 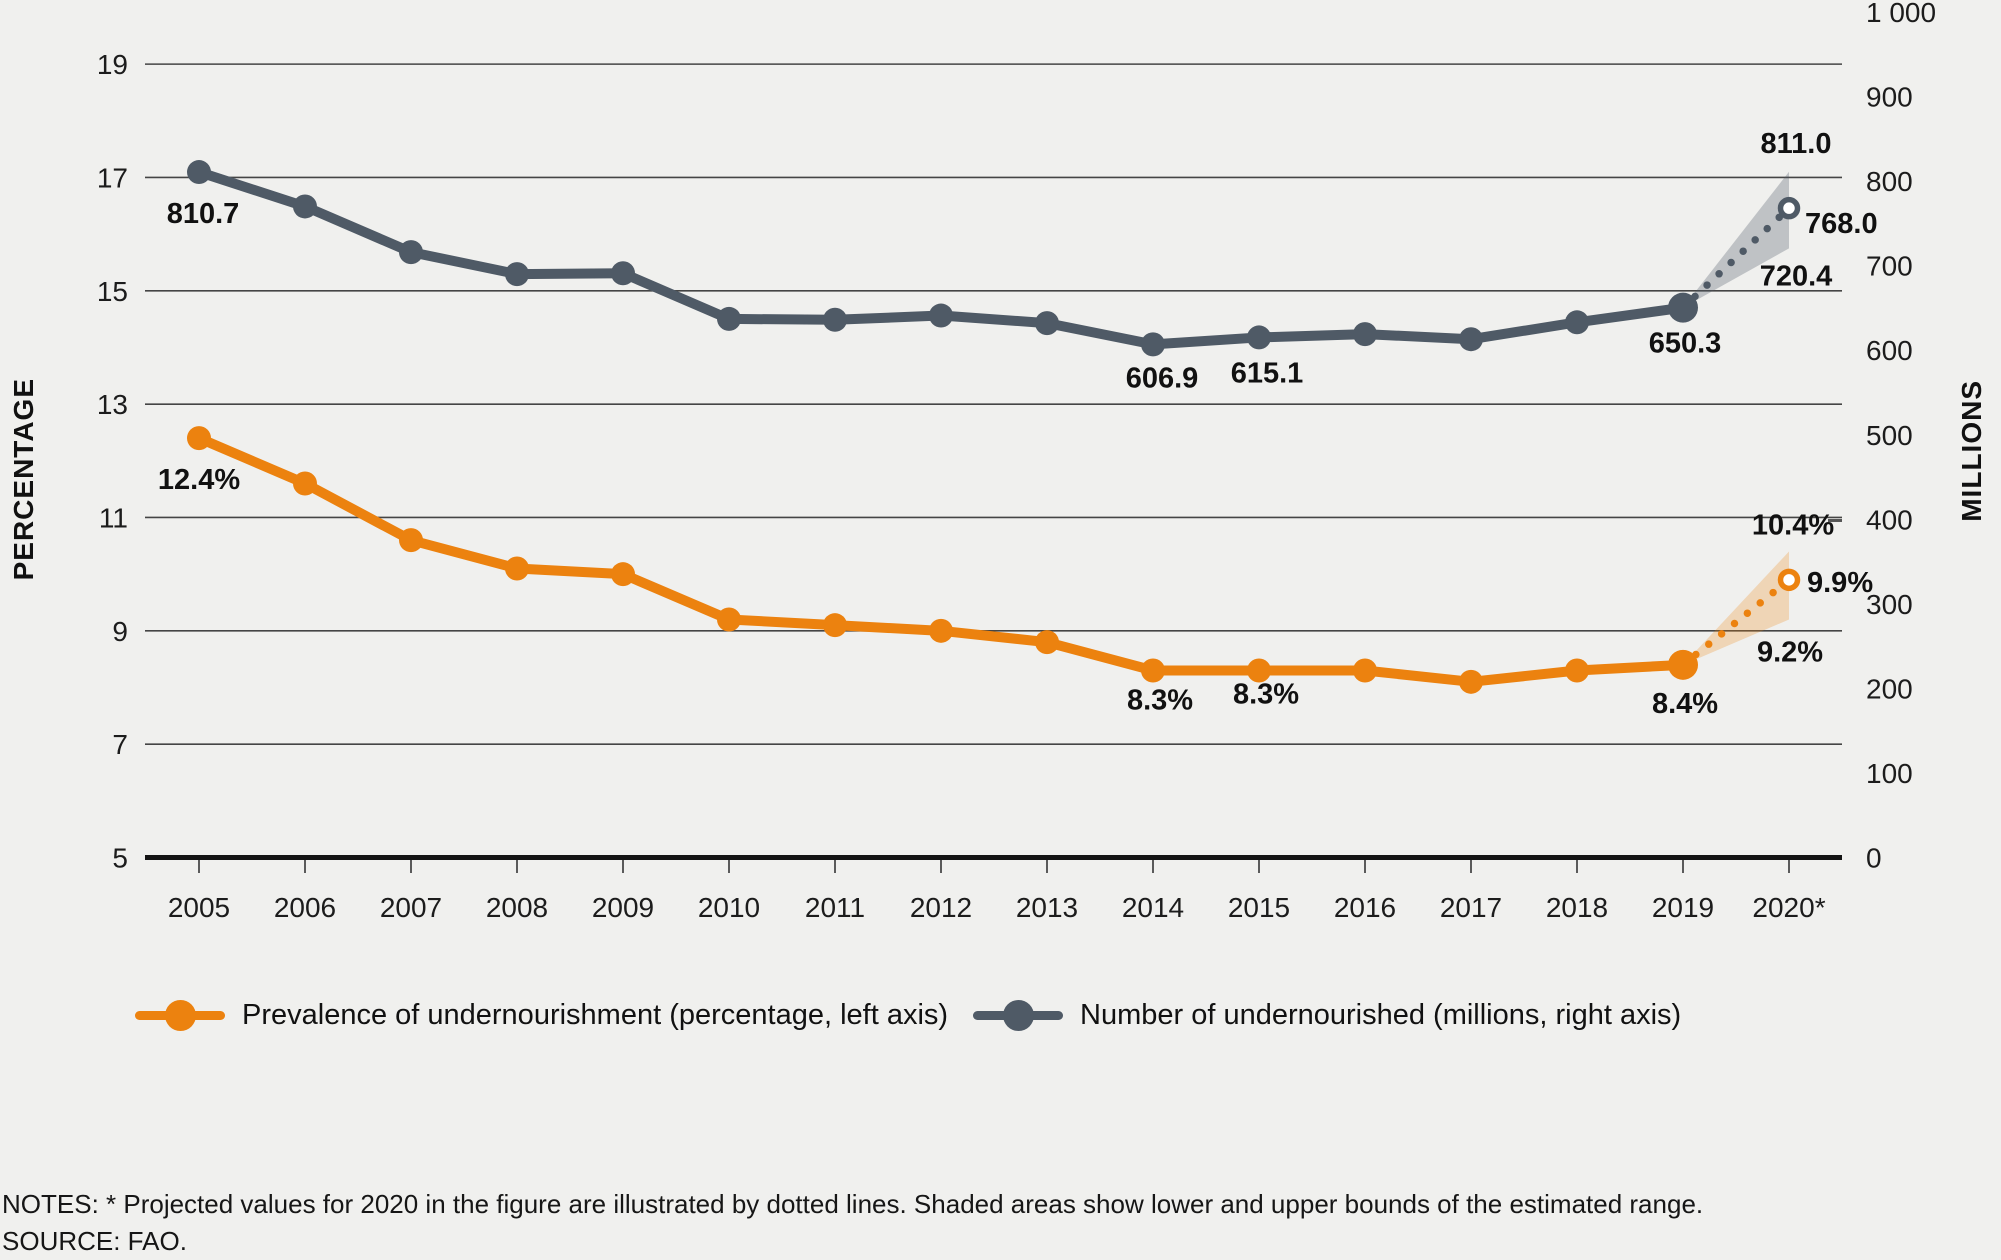 I want to click on x-tick-label-2008: 2008, so click(x=517, y=907).